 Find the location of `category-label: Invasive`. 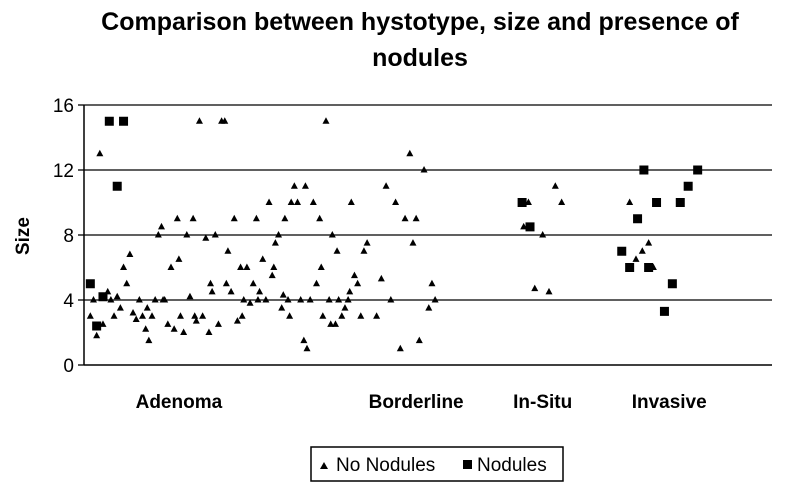

category-label: Invasive is located at coordinates (669, 402).